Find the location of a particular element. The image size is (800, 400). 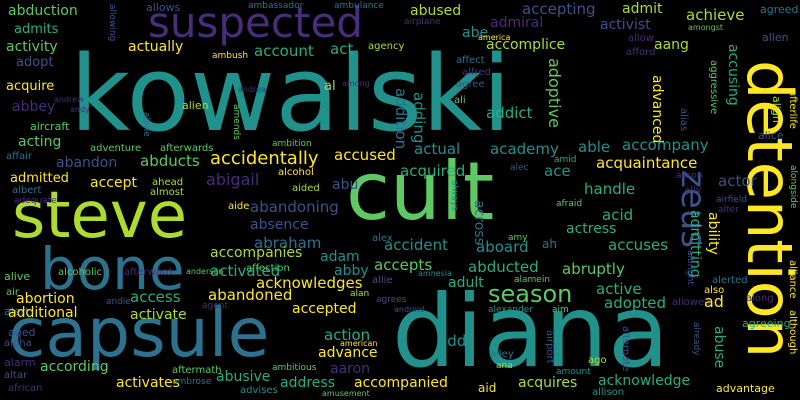

word-al: al is located at coordinates (330, 86).